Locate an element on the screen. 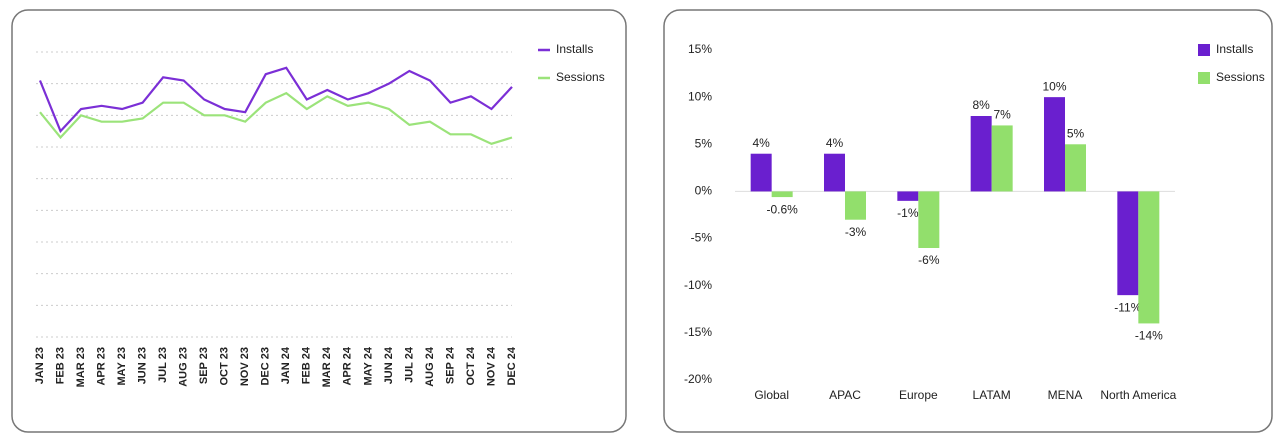  x-tick-label: MENA is located at coordinates (1065, 395).